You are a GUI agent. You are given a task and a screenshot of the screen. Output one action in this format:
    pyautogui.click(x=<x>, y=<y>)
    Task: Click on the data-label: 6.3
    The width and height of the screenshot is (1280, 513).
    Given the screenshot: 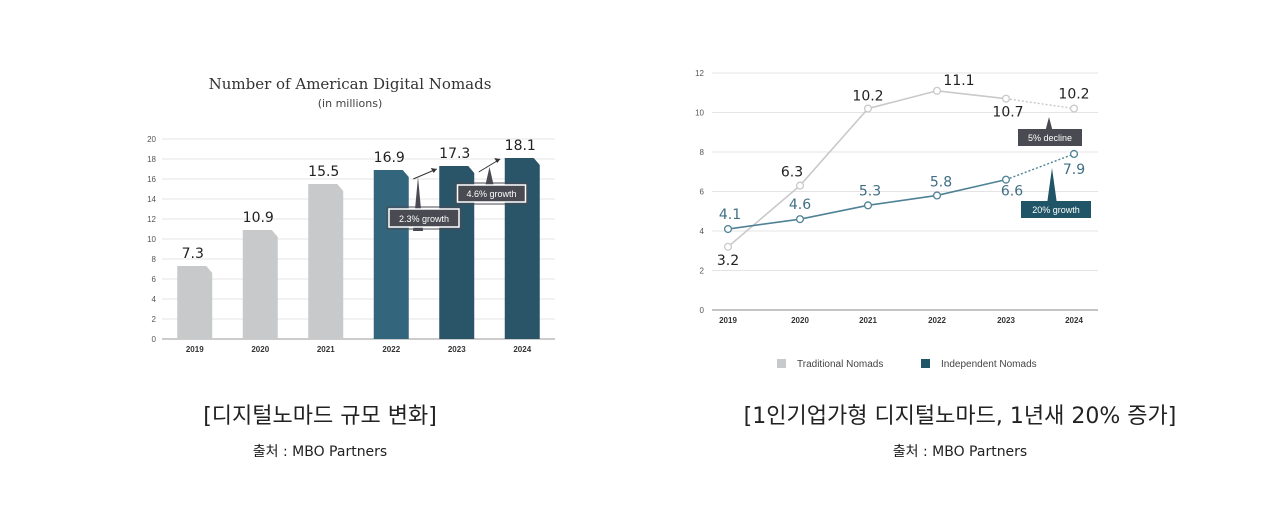 What is the action you would take?
    pyautogui.click(x=792, y=173)
    